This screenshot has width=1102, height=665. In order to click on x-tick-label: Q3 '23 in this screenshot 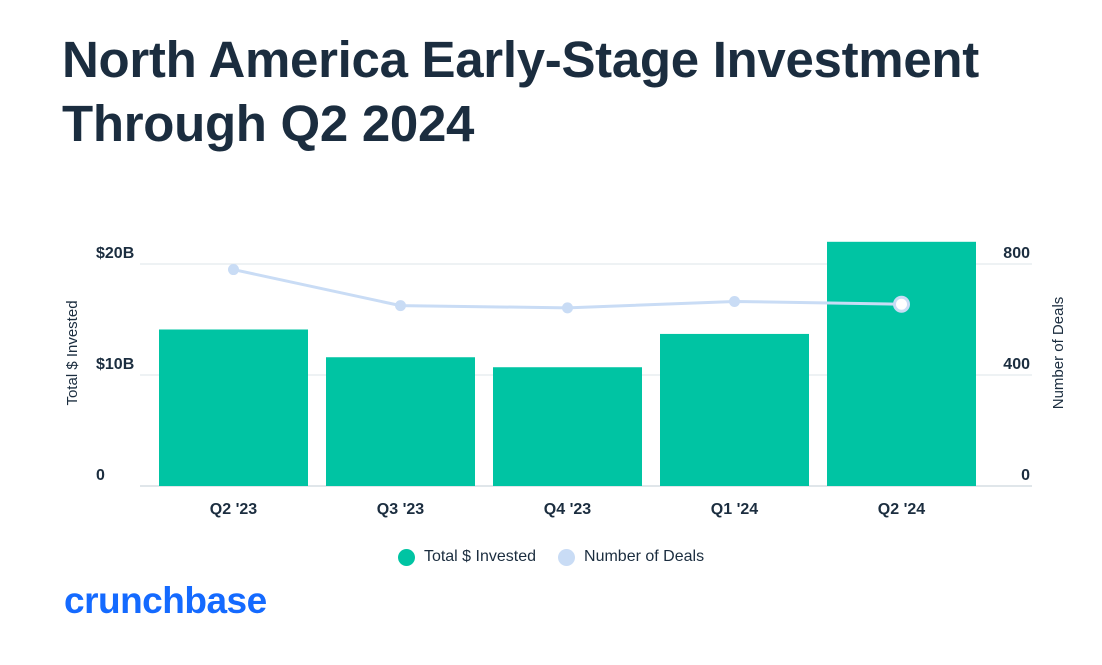, I will do `click(400, 509)`.